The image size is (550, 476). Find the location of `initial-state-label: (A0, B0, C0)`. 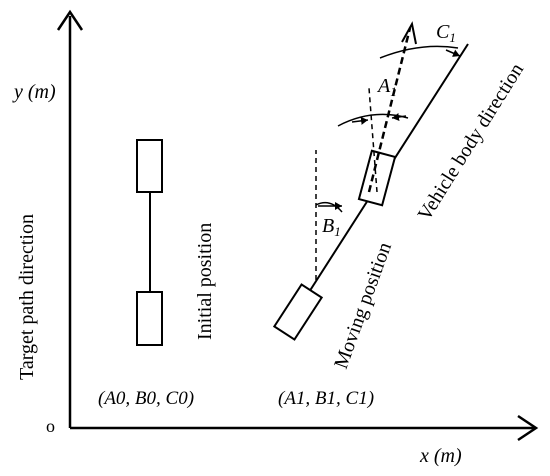

initial-state-label: (A0, B0, C0) is located at coordinates (146, 398).